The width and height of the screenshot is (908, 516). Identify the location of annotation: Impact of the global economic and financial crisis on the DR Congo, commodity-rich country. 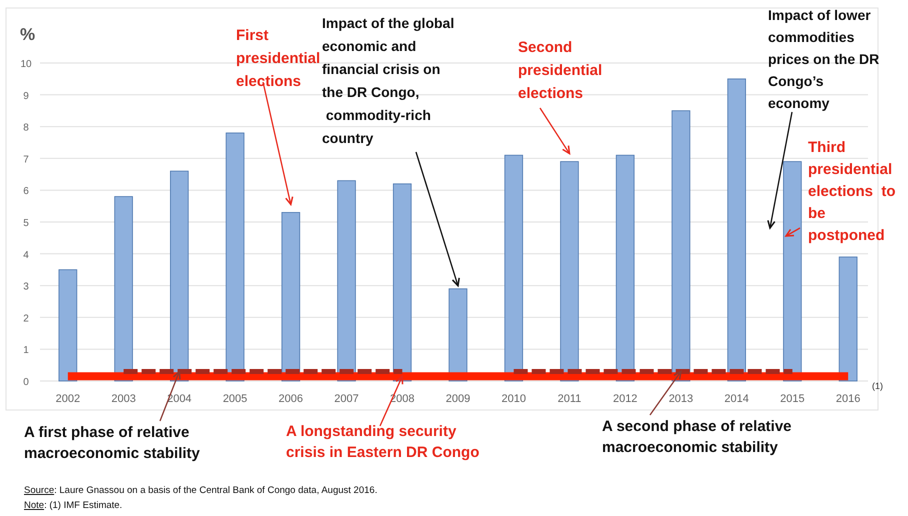
(388, 80).